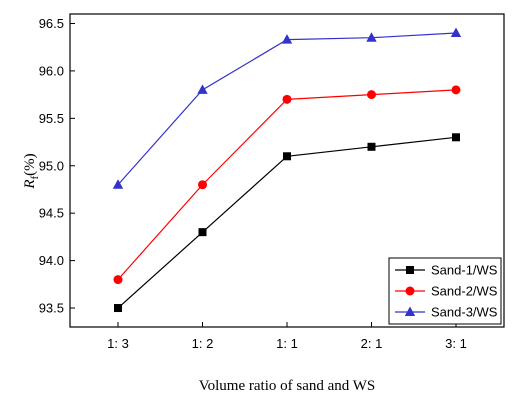  I want to click on y-axis-label-subscript: f, so click(35, 178).